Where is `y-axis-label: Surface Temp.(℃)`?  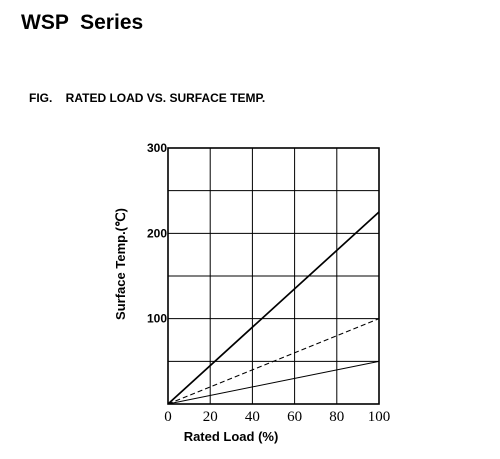
y-axis-label: Surface Temp.(℃) is located at coordinates (120, 264).